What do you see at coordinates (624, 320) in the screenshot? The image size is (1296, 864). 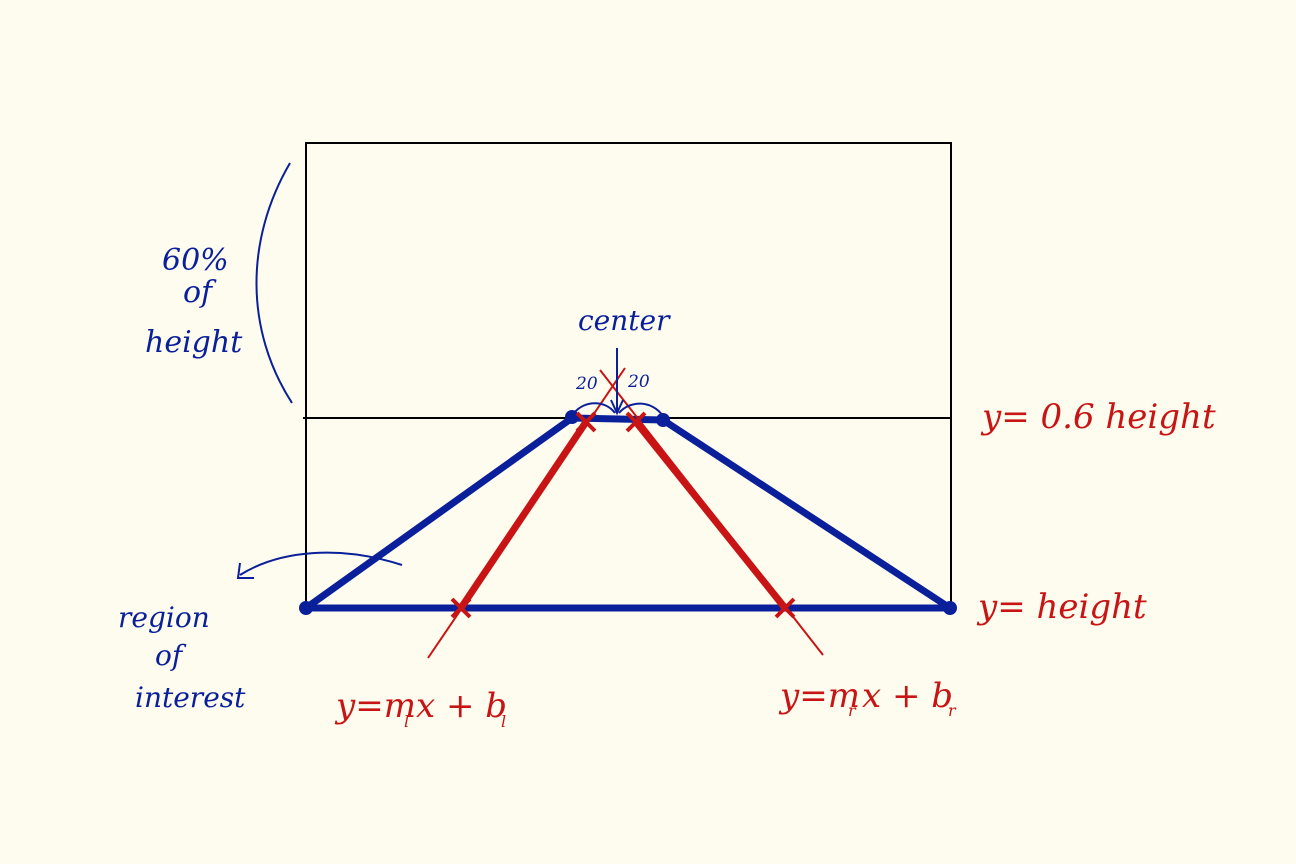 I see `label-center: center` at bounding box center [624, 320].